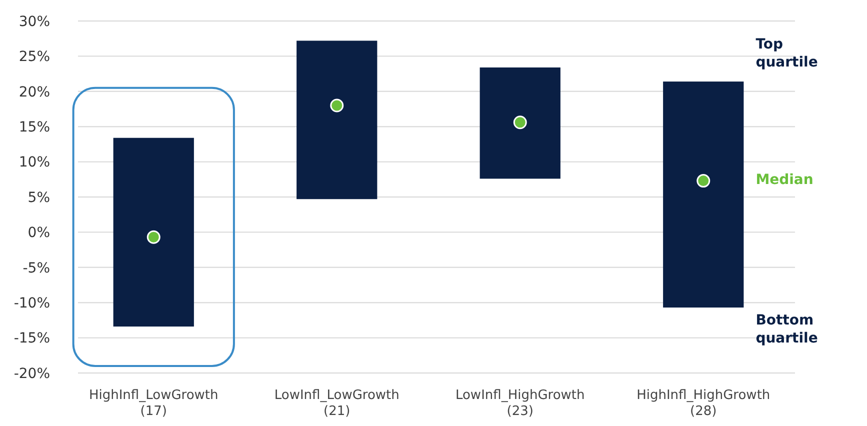  Describe the element at coordinates (520, 403) in the screenshot. I see `x-tick-label: LowInfl_HighGrowth (23)` at that location.